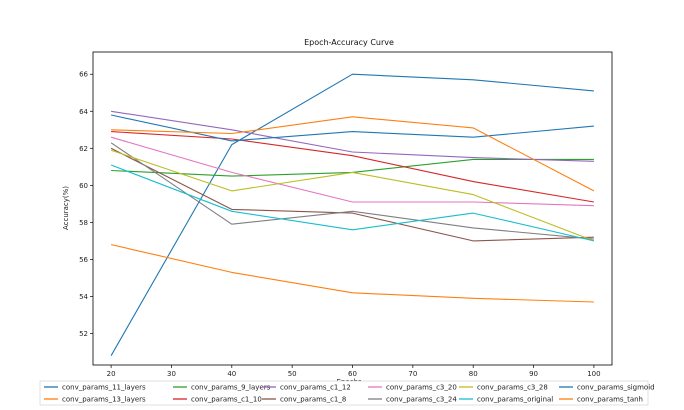 Image resolution: width=684 pixels, height=410 pixels. Describe the element at coordinates (83, 75) in the screenshot. I see `y-tick-label: 66` at that location.